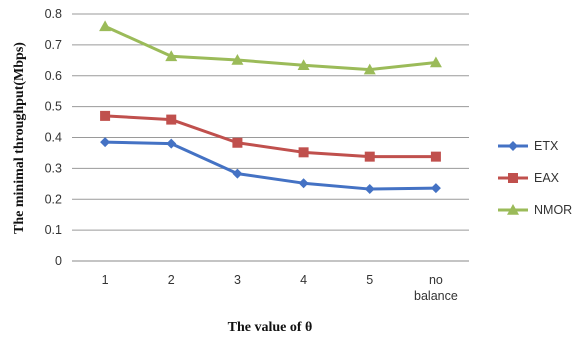 The height and width of the screenshot is (338, 585). What do you see at coordinates (53, 45) in the screenshot?
I see `y-tick-label: 0.7` at bounding box center [53, 45].